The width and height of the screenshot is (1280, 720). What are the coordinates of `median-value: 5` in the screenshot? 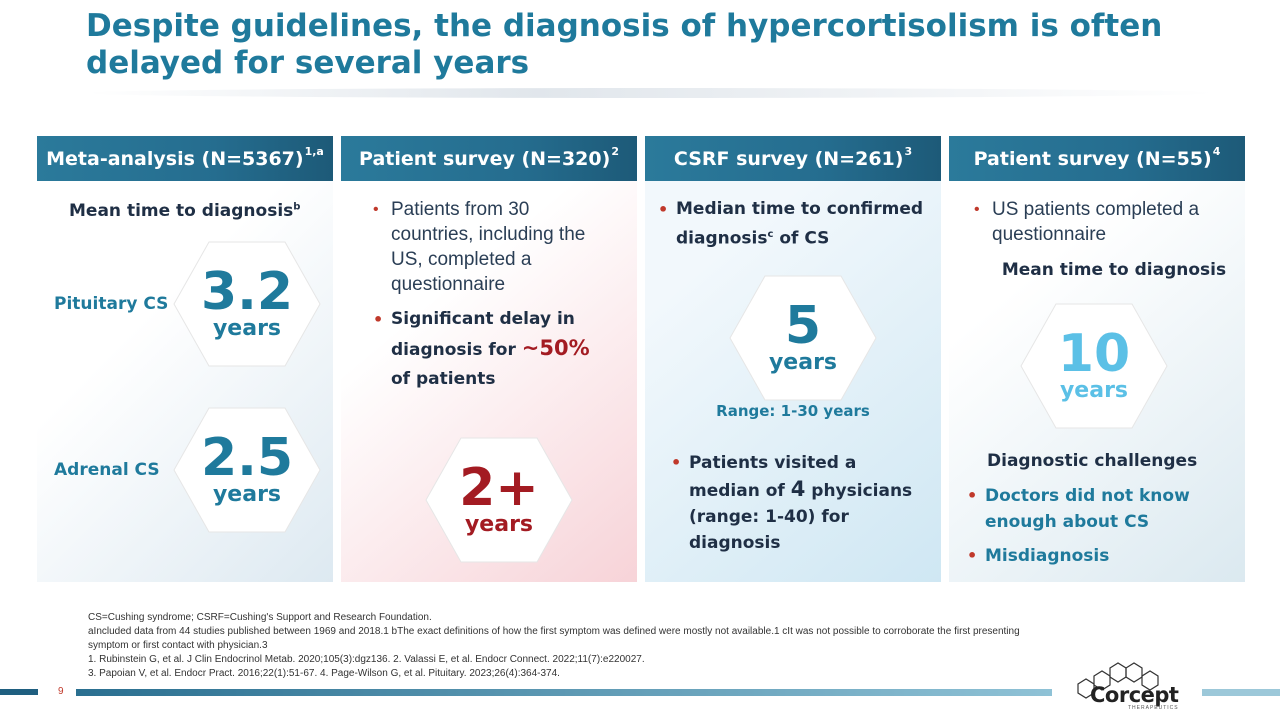 It's located at (803, 326).